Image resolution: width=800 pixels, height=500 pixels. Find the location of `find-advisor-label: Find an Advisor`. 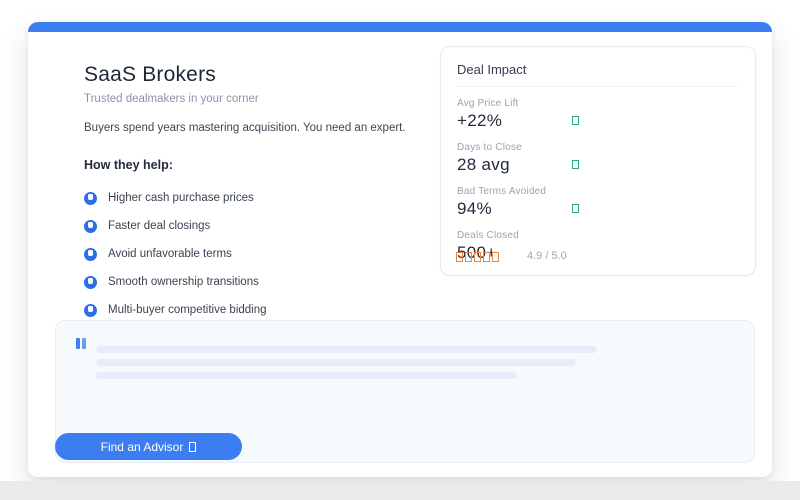

find-advisor-label: Find an Advisor is located at coordinates (142, 446).